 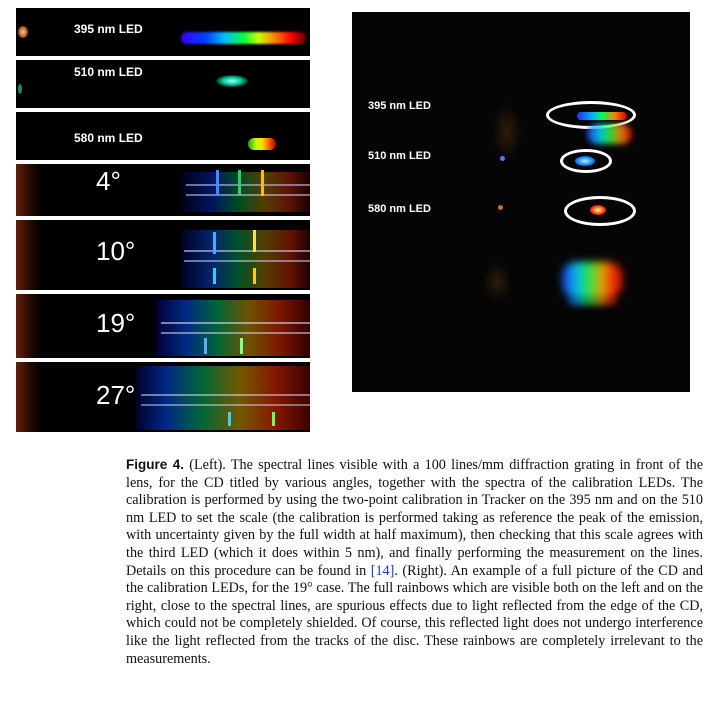 What do you see at coordinates (108, 138) in the screenshot?
I see `led-580-label: 580 nm LED` at bounding box center [108, 138].